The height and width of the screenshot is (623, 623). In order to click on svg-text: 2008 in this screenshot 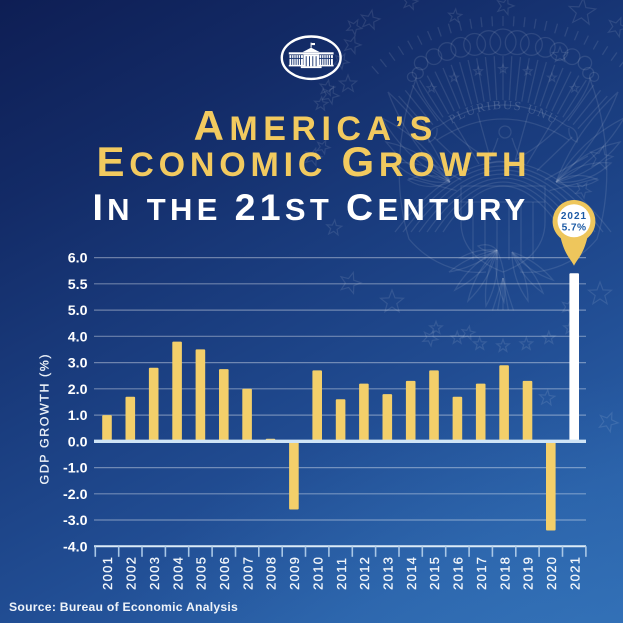, I will do `click(271, 573)`.